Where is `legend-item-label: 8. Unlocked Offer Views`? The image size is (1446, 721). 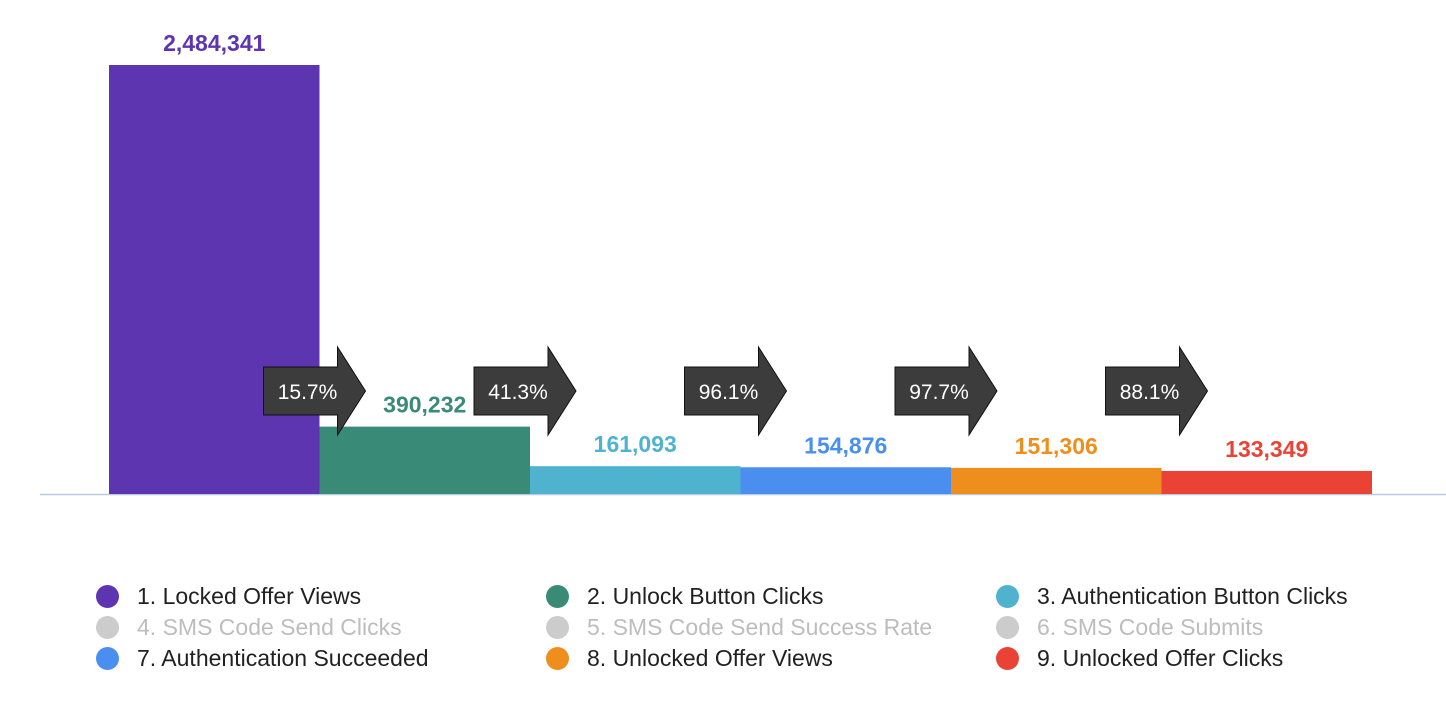 legend-item-label: 8. Unlocked Offer Views is located at coordinates (710, 658).